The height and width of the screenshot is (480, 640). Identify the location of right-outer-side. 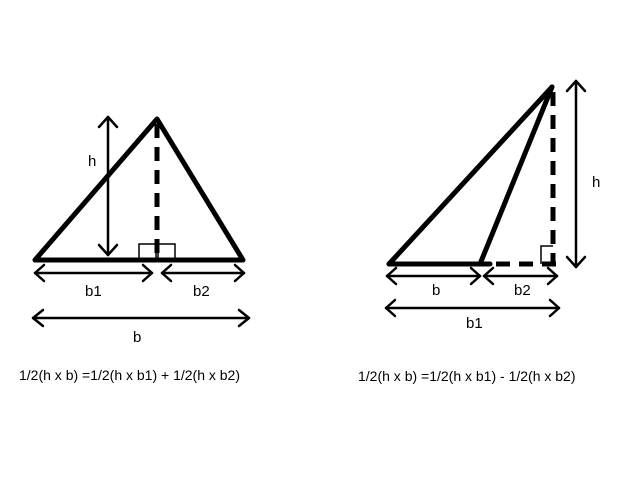
(470, 175).